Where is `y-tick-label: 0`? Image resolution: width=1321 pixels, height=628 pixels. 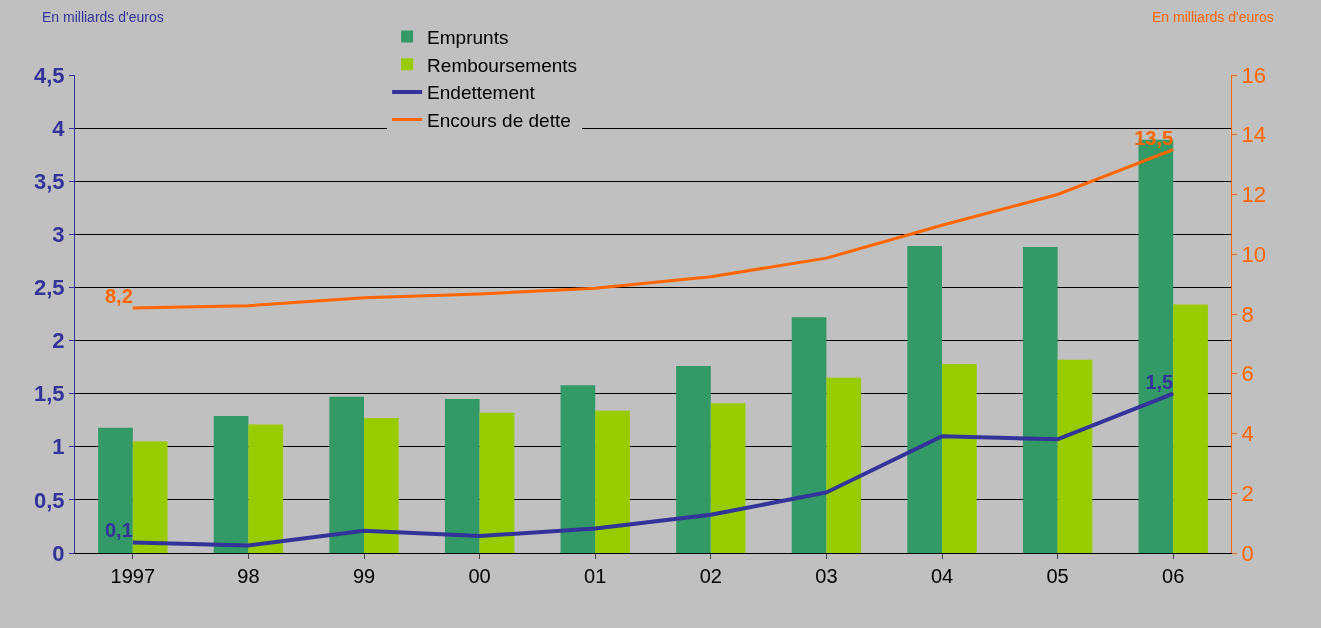
y-tick-label: 0 is located at coordinates (58, 553).